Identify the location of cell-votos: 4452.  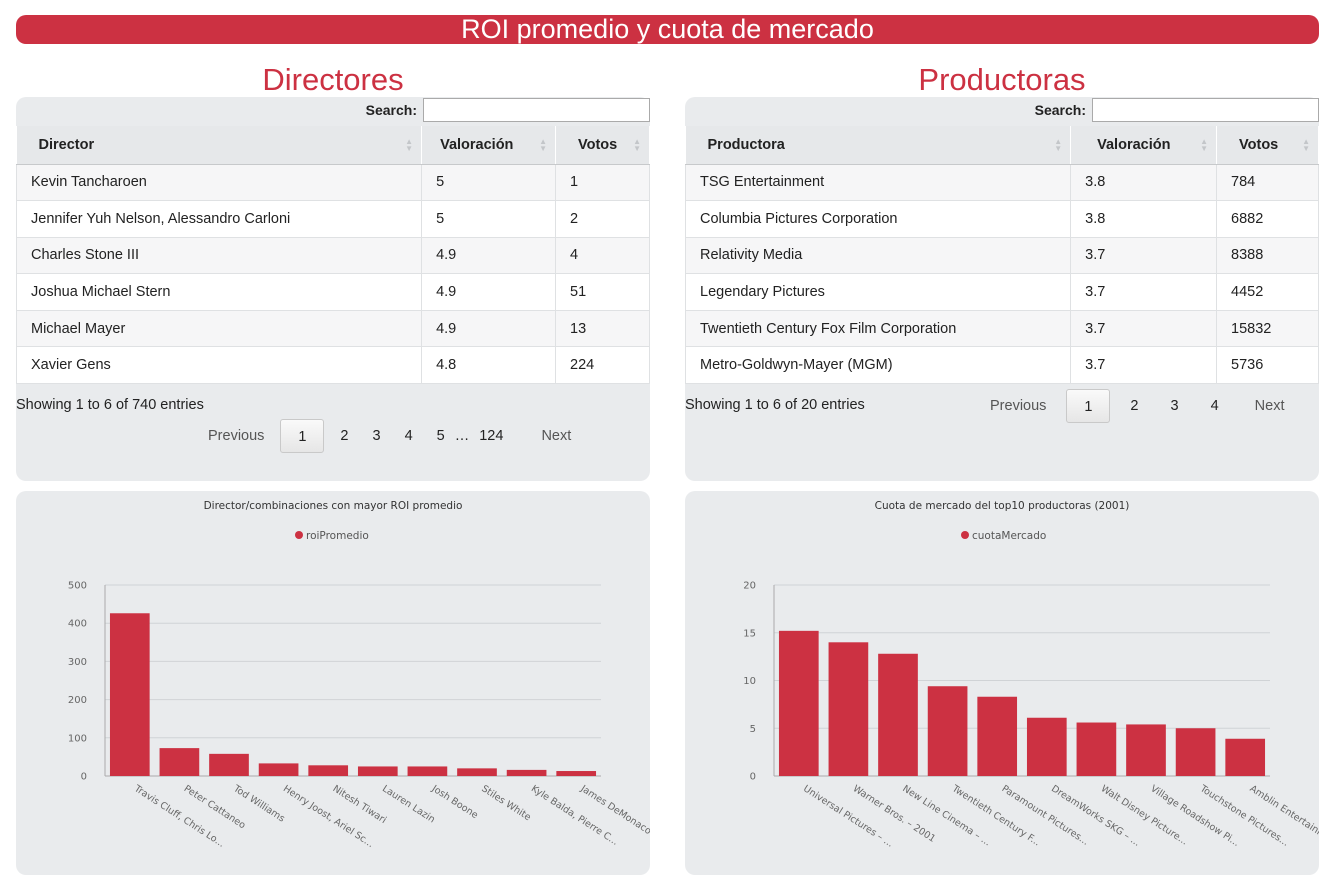
(1267, 292).